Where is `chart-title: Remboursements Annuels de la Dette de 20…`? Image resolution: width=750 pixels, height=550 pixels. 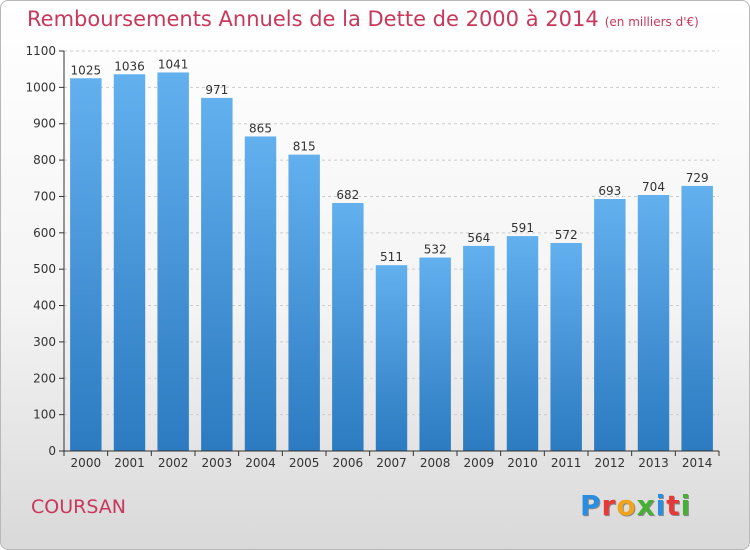
chart-title: Remboursements Annuels de la Dette de 20… is located at coordinates (363, 19).